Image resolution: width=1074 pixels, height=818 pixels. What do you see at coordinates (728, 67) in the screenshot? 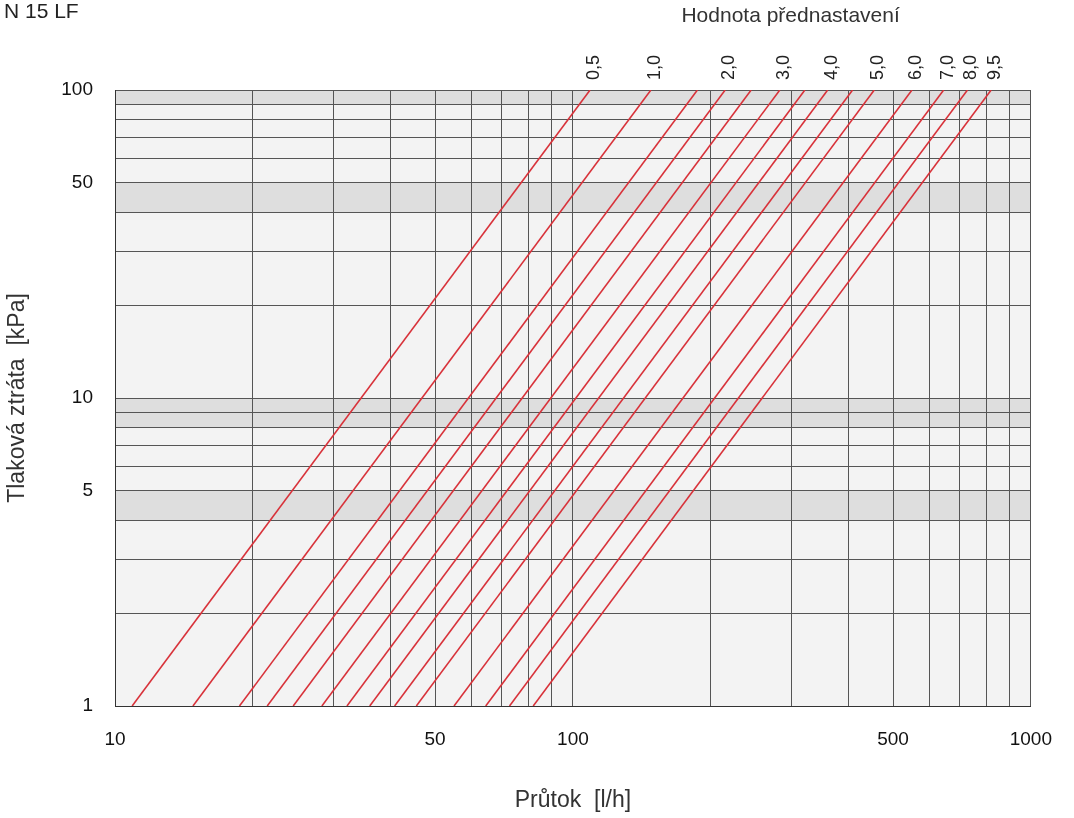
I see `text: 2,0` at bounding box center [728, 67].